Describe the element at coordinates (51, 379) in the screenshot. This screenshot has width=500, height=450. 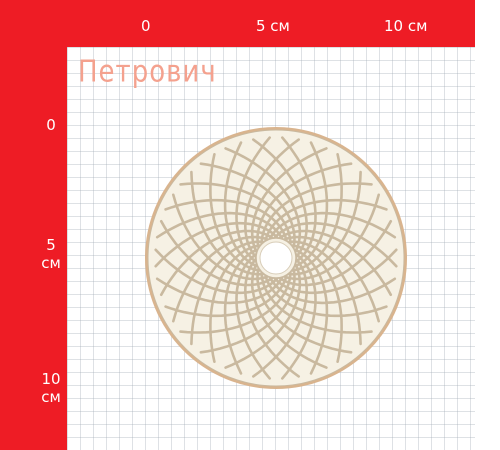
I see `ruler-left-label-10: 10` at that location.